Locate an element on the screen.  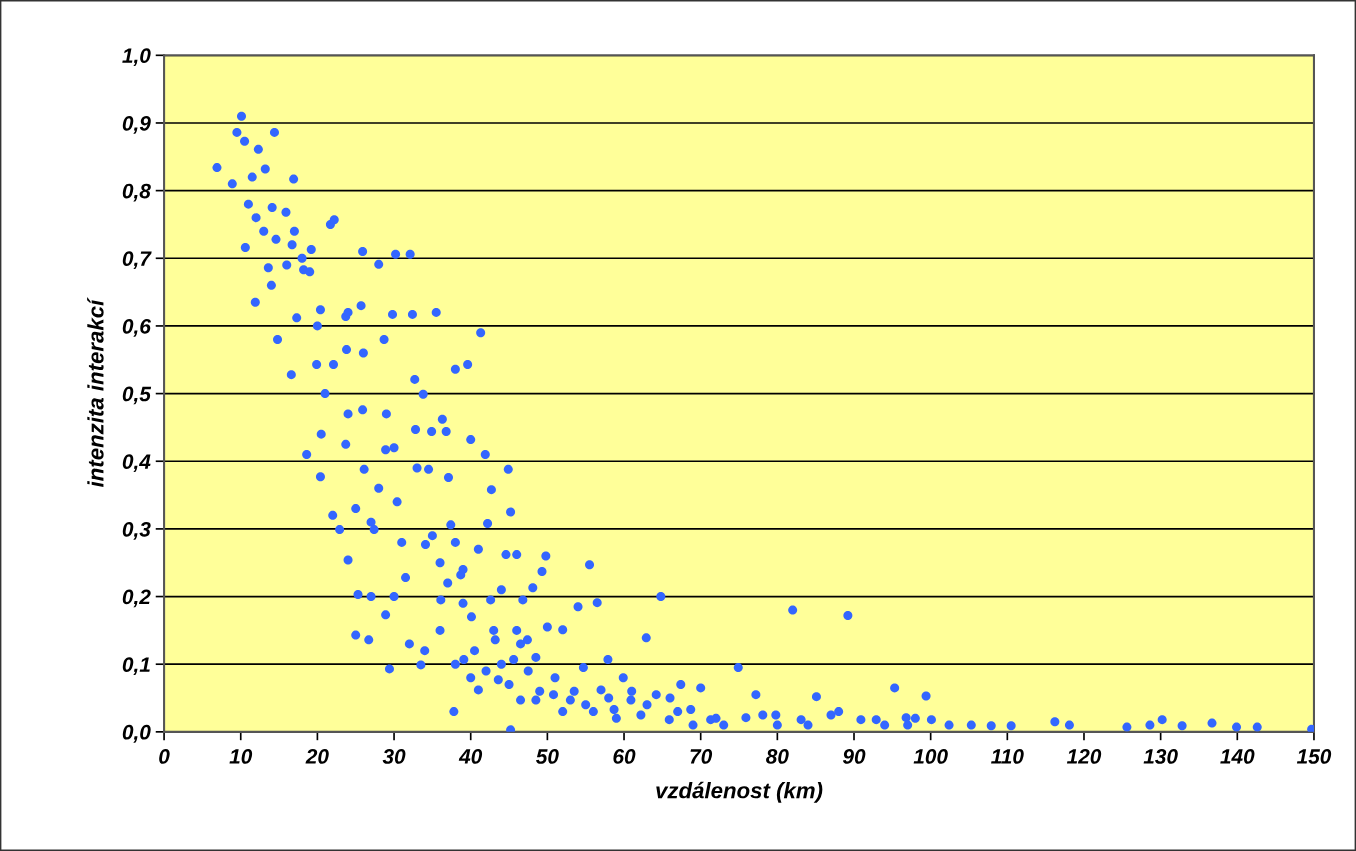
x-tick-label: 140 is located at coordinates (1237, 756).